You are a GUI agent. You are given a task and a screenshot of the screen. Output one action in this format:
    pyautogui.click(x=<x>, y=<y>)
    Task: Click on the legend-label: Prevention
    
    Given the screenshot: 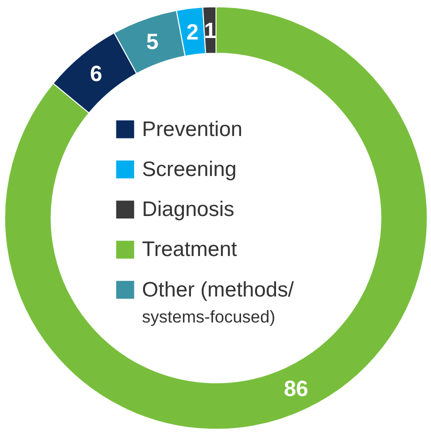 What is the action you would take?
    pyautogui.click(x=192, y=129)
    